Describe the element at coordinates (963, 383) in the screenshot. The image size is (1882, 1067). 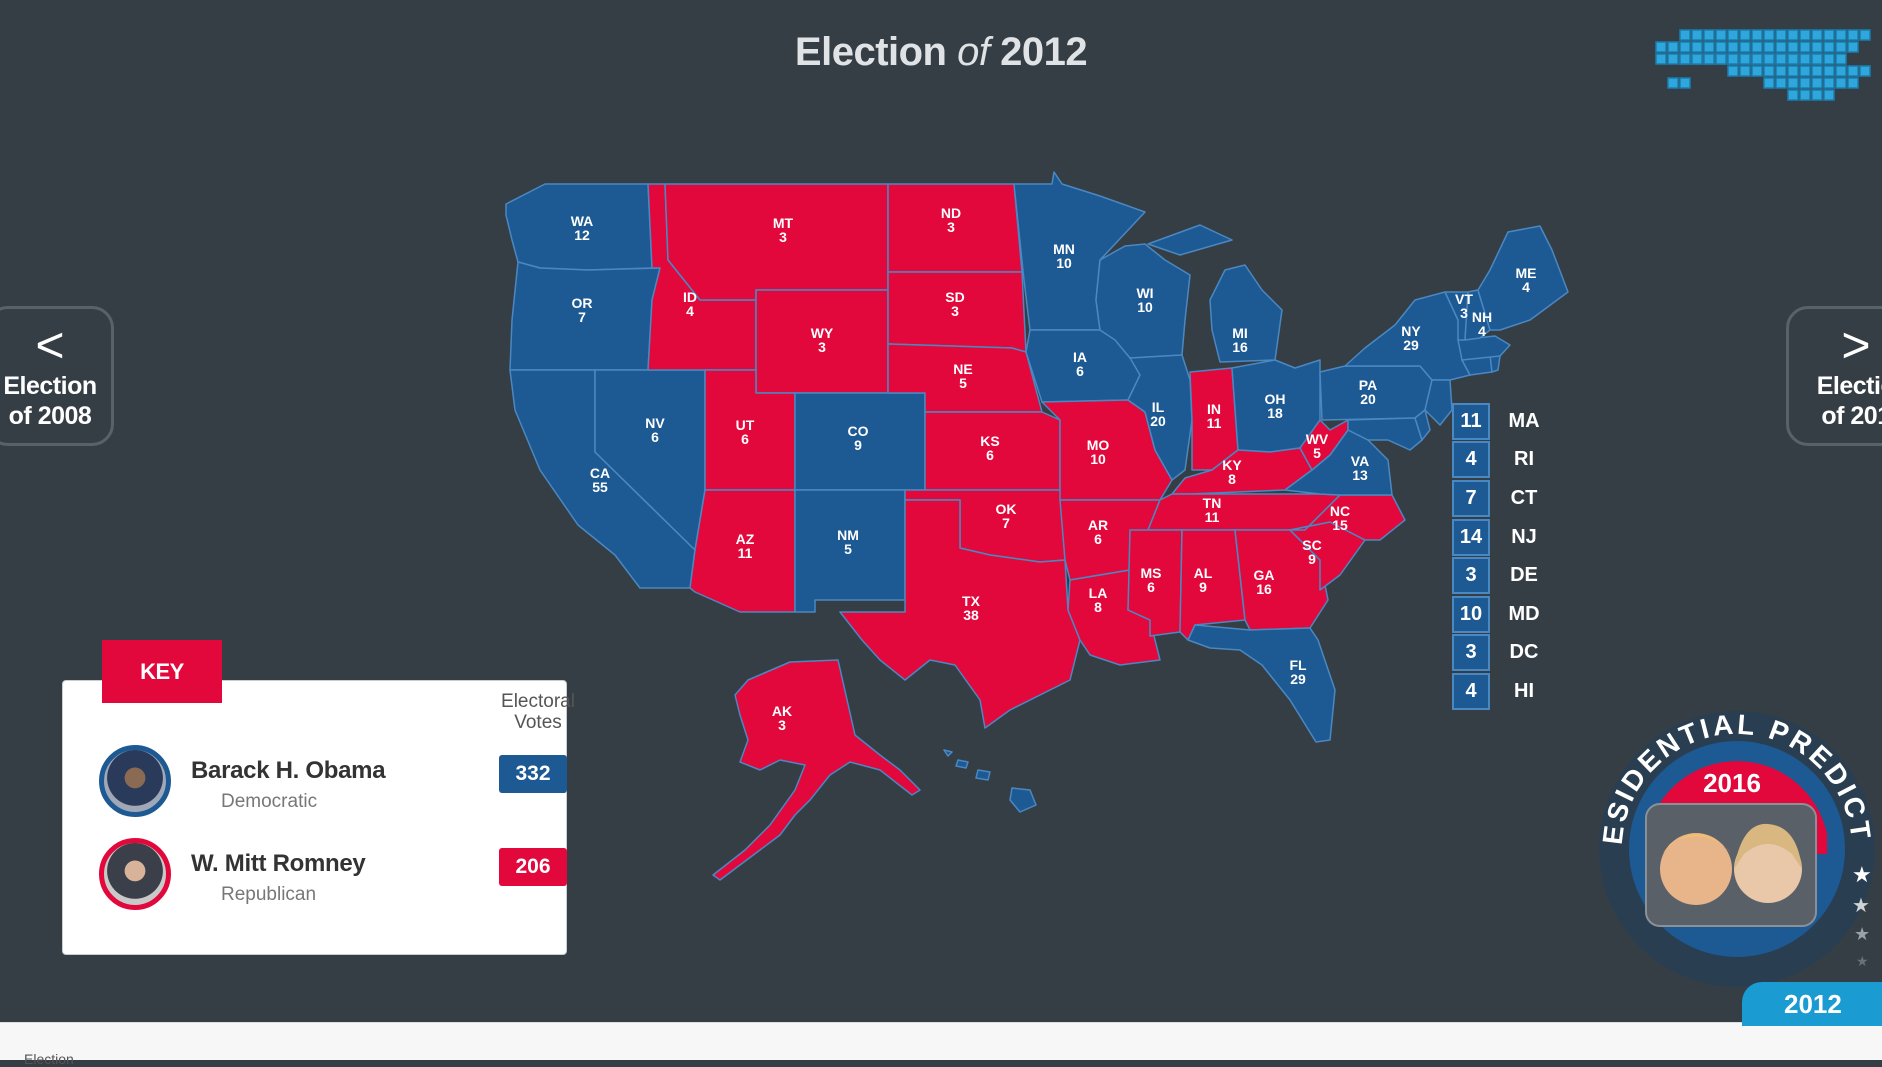
I see `state-votes-NE: 5` at that location.